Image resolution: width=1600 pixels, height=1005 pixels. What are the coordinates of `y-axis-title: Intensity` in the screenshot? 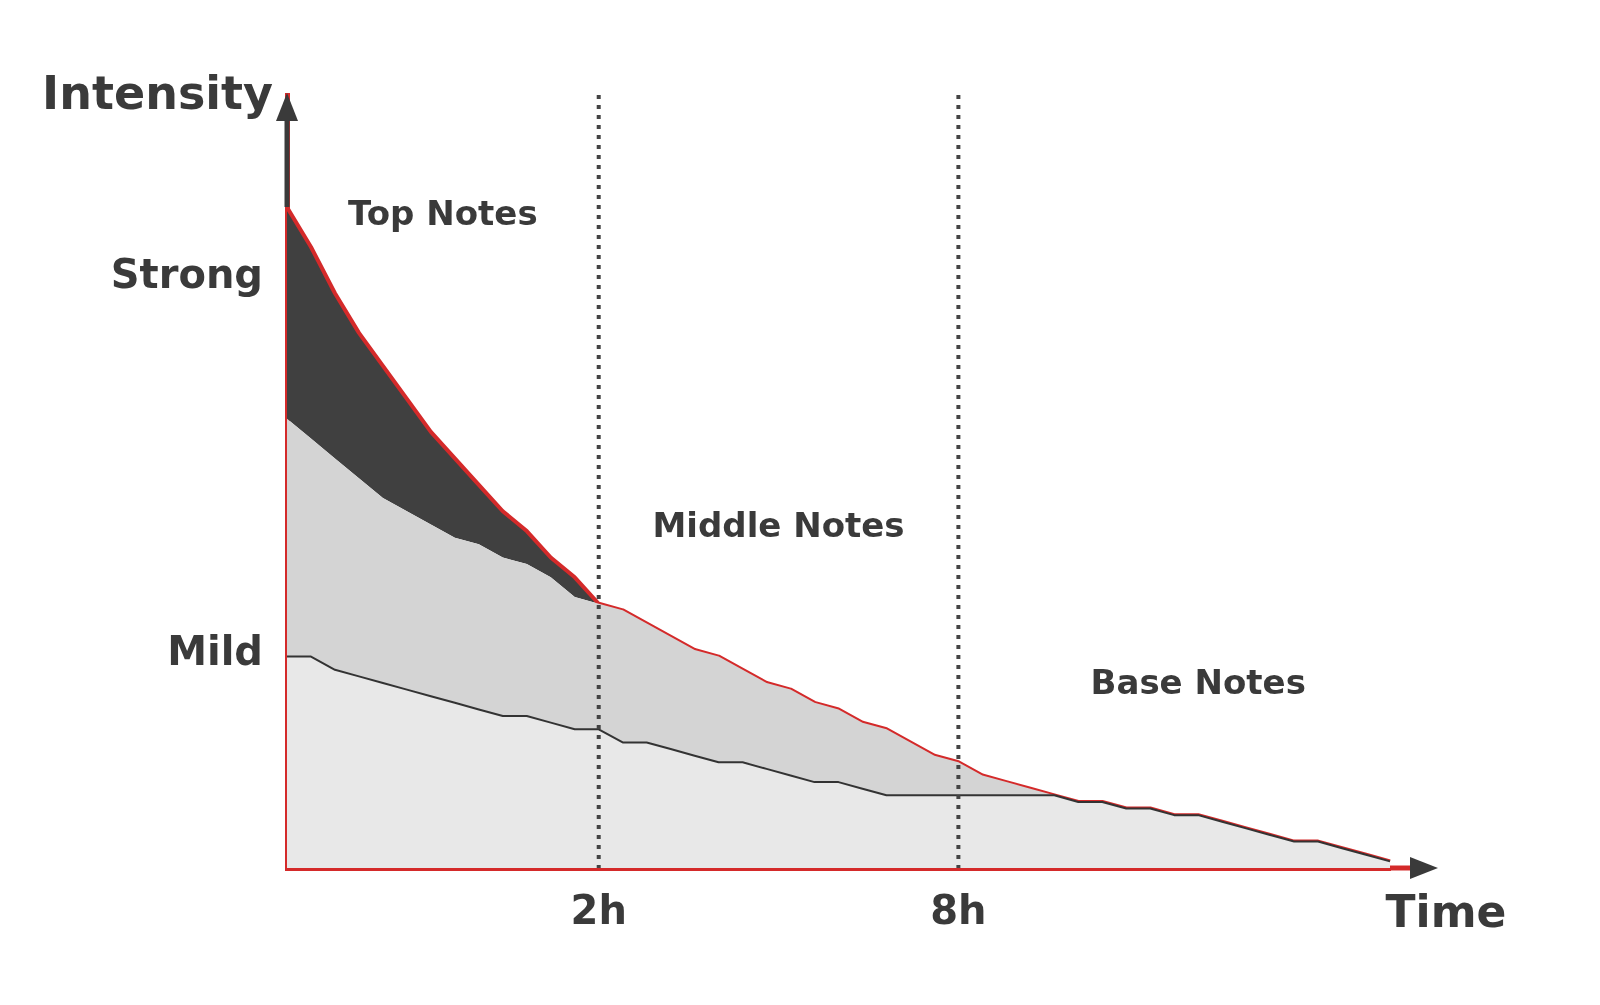 It's located at (158, 92).